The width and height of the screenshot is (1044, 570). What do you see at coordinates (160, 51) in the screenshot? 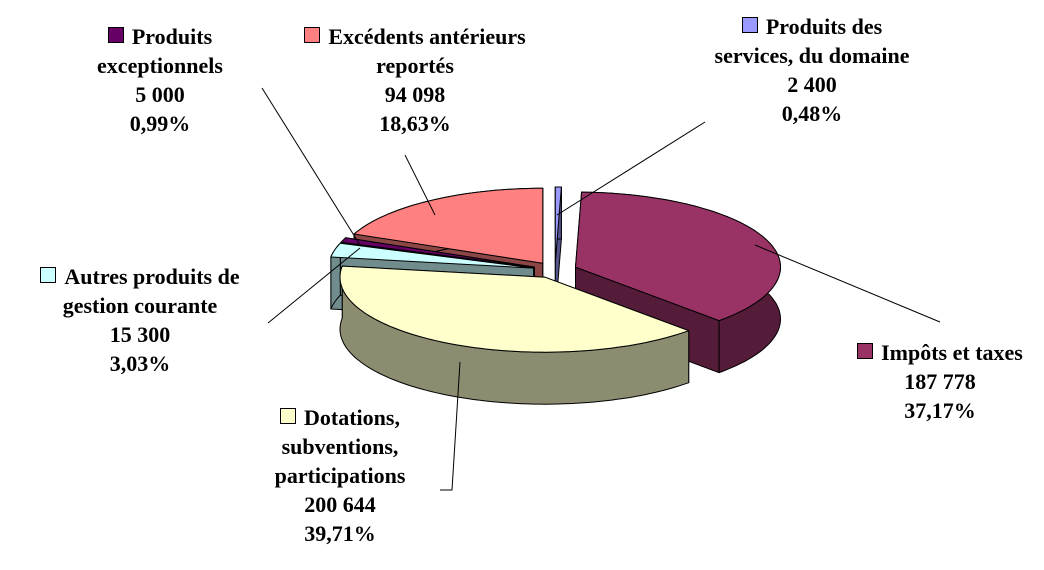
I see `category-label: Produits exceptionnels` at bounding box center [160, 51].